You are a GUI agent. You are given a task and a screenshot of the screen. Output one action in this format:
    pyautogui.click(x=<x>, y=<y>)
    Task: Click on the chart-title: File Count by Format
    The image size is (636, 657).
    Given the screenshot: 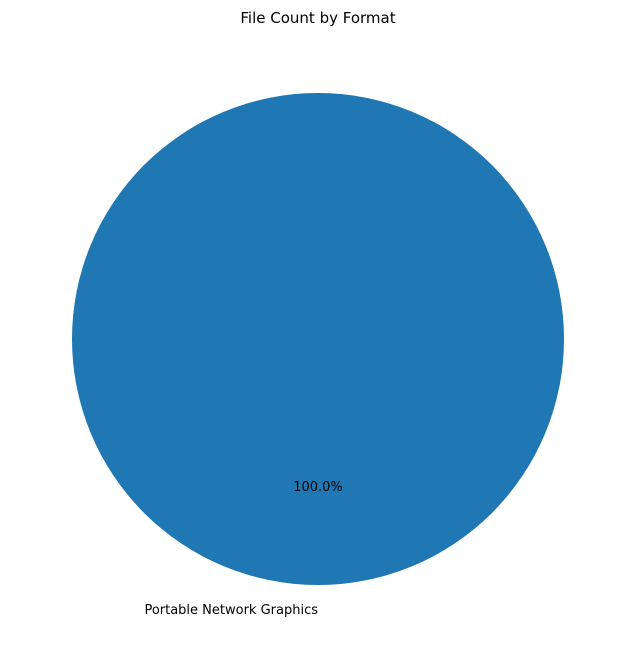 What is the action you would take?
    pyautogui.click(x=317, y=18)
    